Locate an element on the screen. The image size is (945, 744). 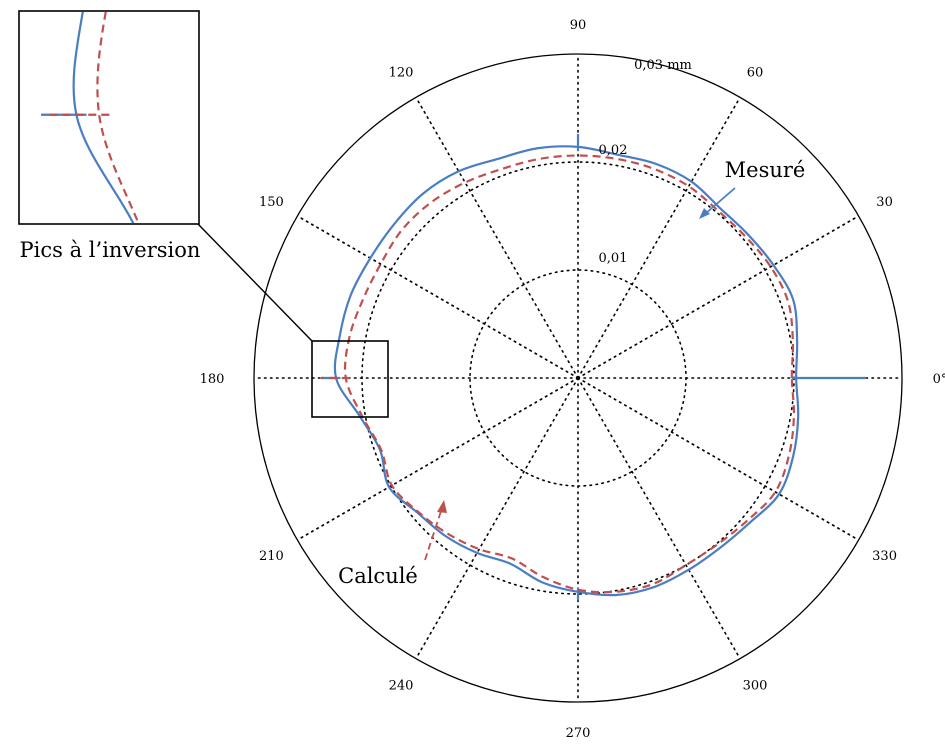
angle-tick-label-240: 240 is located at coordinates (401, 686).